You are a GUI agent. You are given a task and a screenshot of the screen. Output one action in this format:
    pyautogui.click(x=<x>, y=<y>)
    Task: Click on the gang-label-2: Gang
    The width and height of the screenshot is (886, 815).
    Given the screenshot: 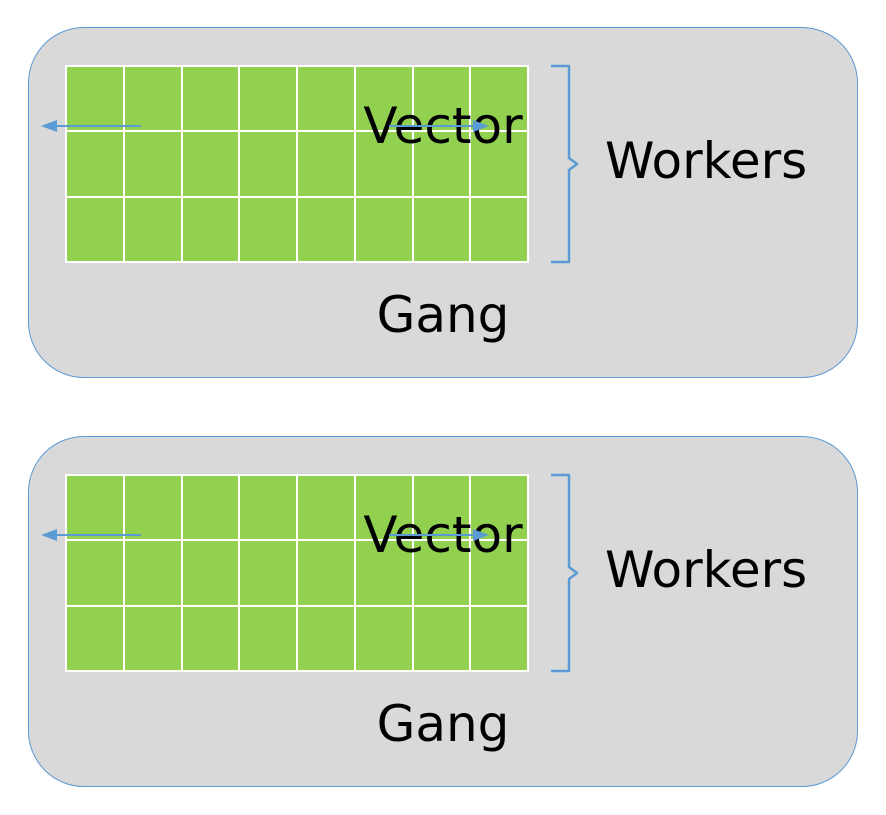 What is the action you would take?
    pyautogui.click(x=443, y=724)
    